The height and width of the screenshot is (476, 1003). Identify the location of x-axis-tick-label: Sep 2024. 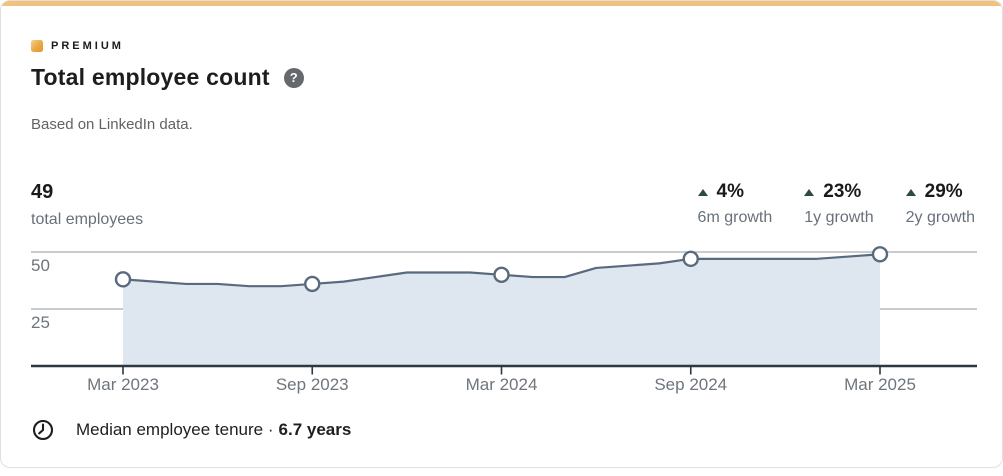
(690, 384).